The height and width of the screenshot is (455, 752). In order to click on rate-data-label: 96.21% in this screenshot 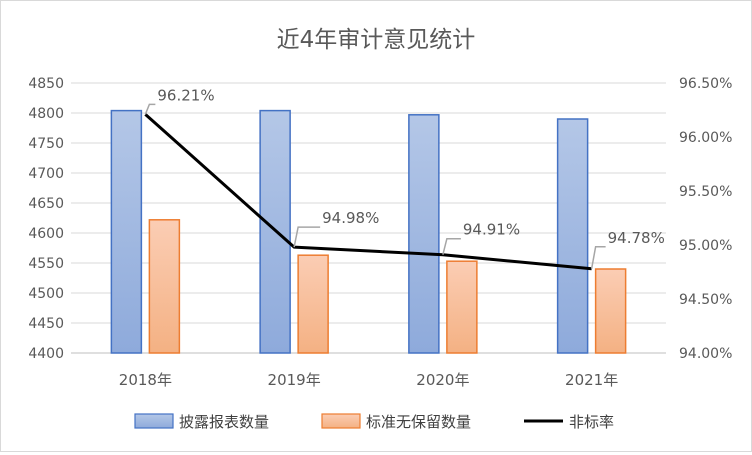, I will do `click(185, 95)`.